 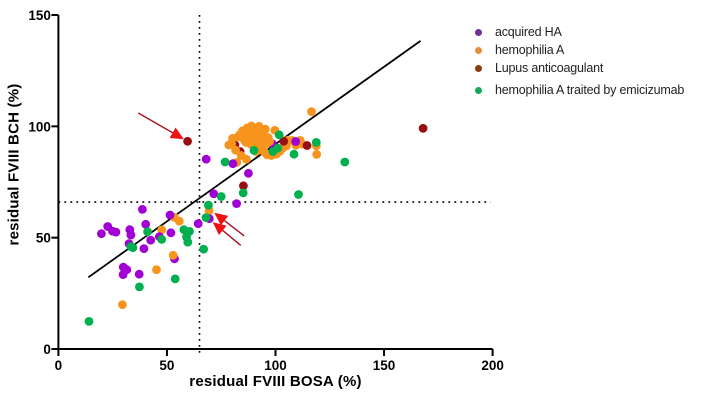 I want to click on y-tick-label: 150, so click(x=39, y=15).